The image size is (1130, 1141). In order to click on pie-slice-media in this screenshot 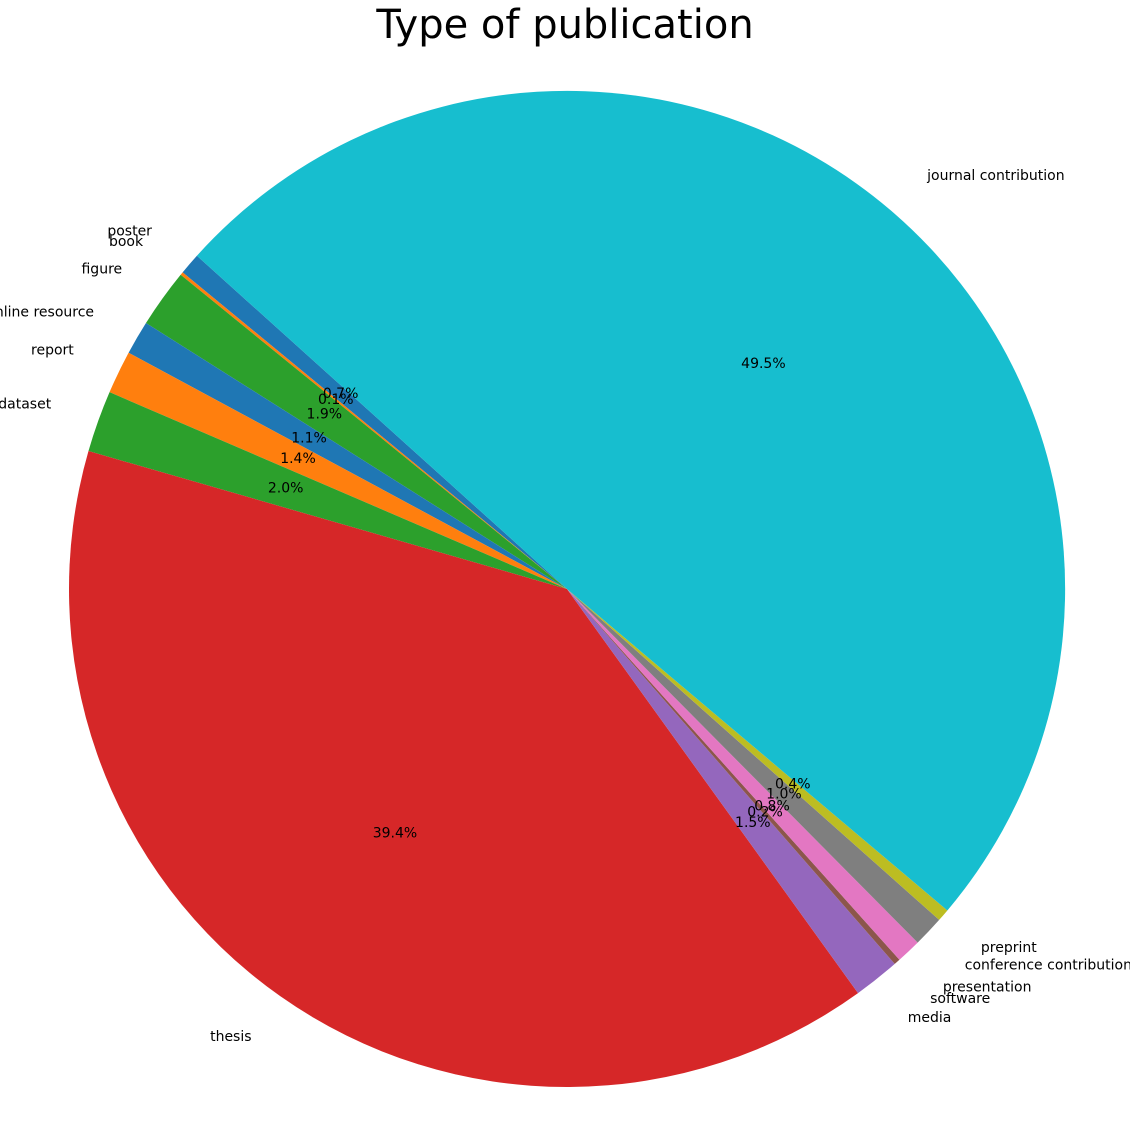, I will do `click(731, 791)`.